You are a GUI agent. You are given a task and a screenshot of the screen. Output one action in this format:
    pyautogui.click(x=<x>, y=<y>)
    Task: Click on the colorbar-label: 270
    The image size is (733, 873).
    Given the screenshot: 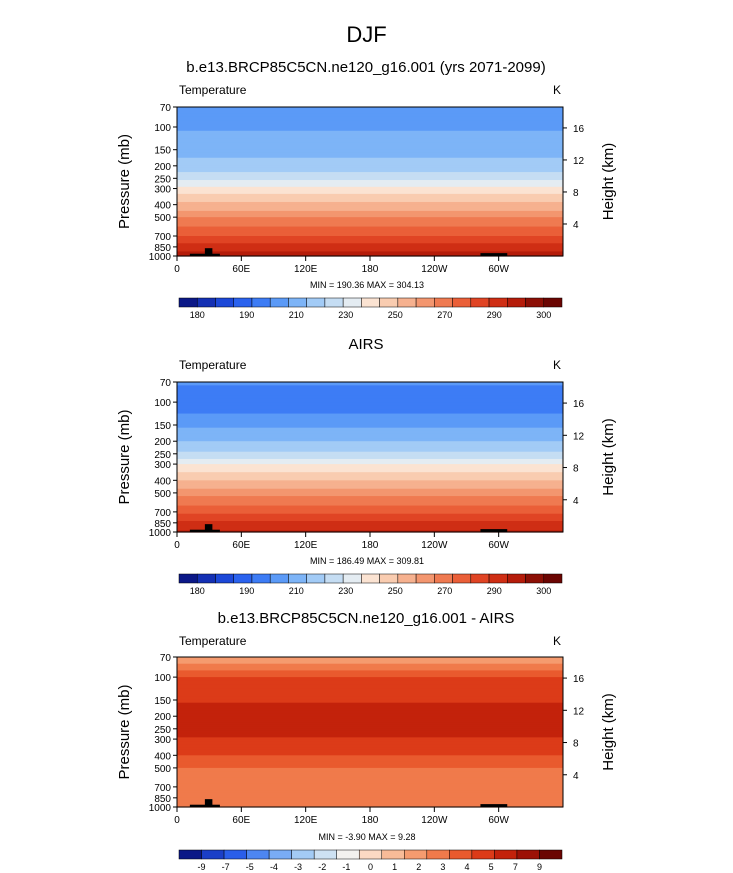 What is the action you would take?
    pyautogui.click(x=444, y=591)
    